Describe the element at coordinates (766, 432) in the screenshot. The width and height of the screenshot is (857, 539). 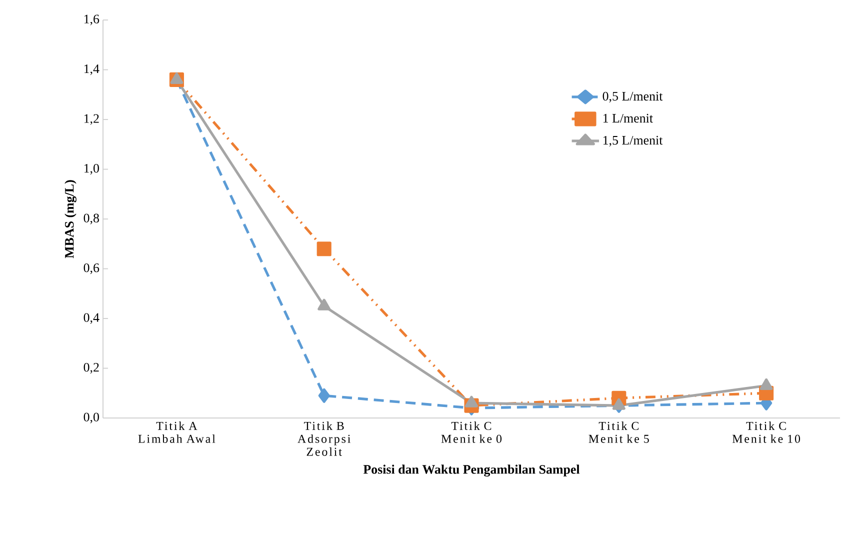
I see `x-tick-label: Titik C Menit ke 10` at that location.